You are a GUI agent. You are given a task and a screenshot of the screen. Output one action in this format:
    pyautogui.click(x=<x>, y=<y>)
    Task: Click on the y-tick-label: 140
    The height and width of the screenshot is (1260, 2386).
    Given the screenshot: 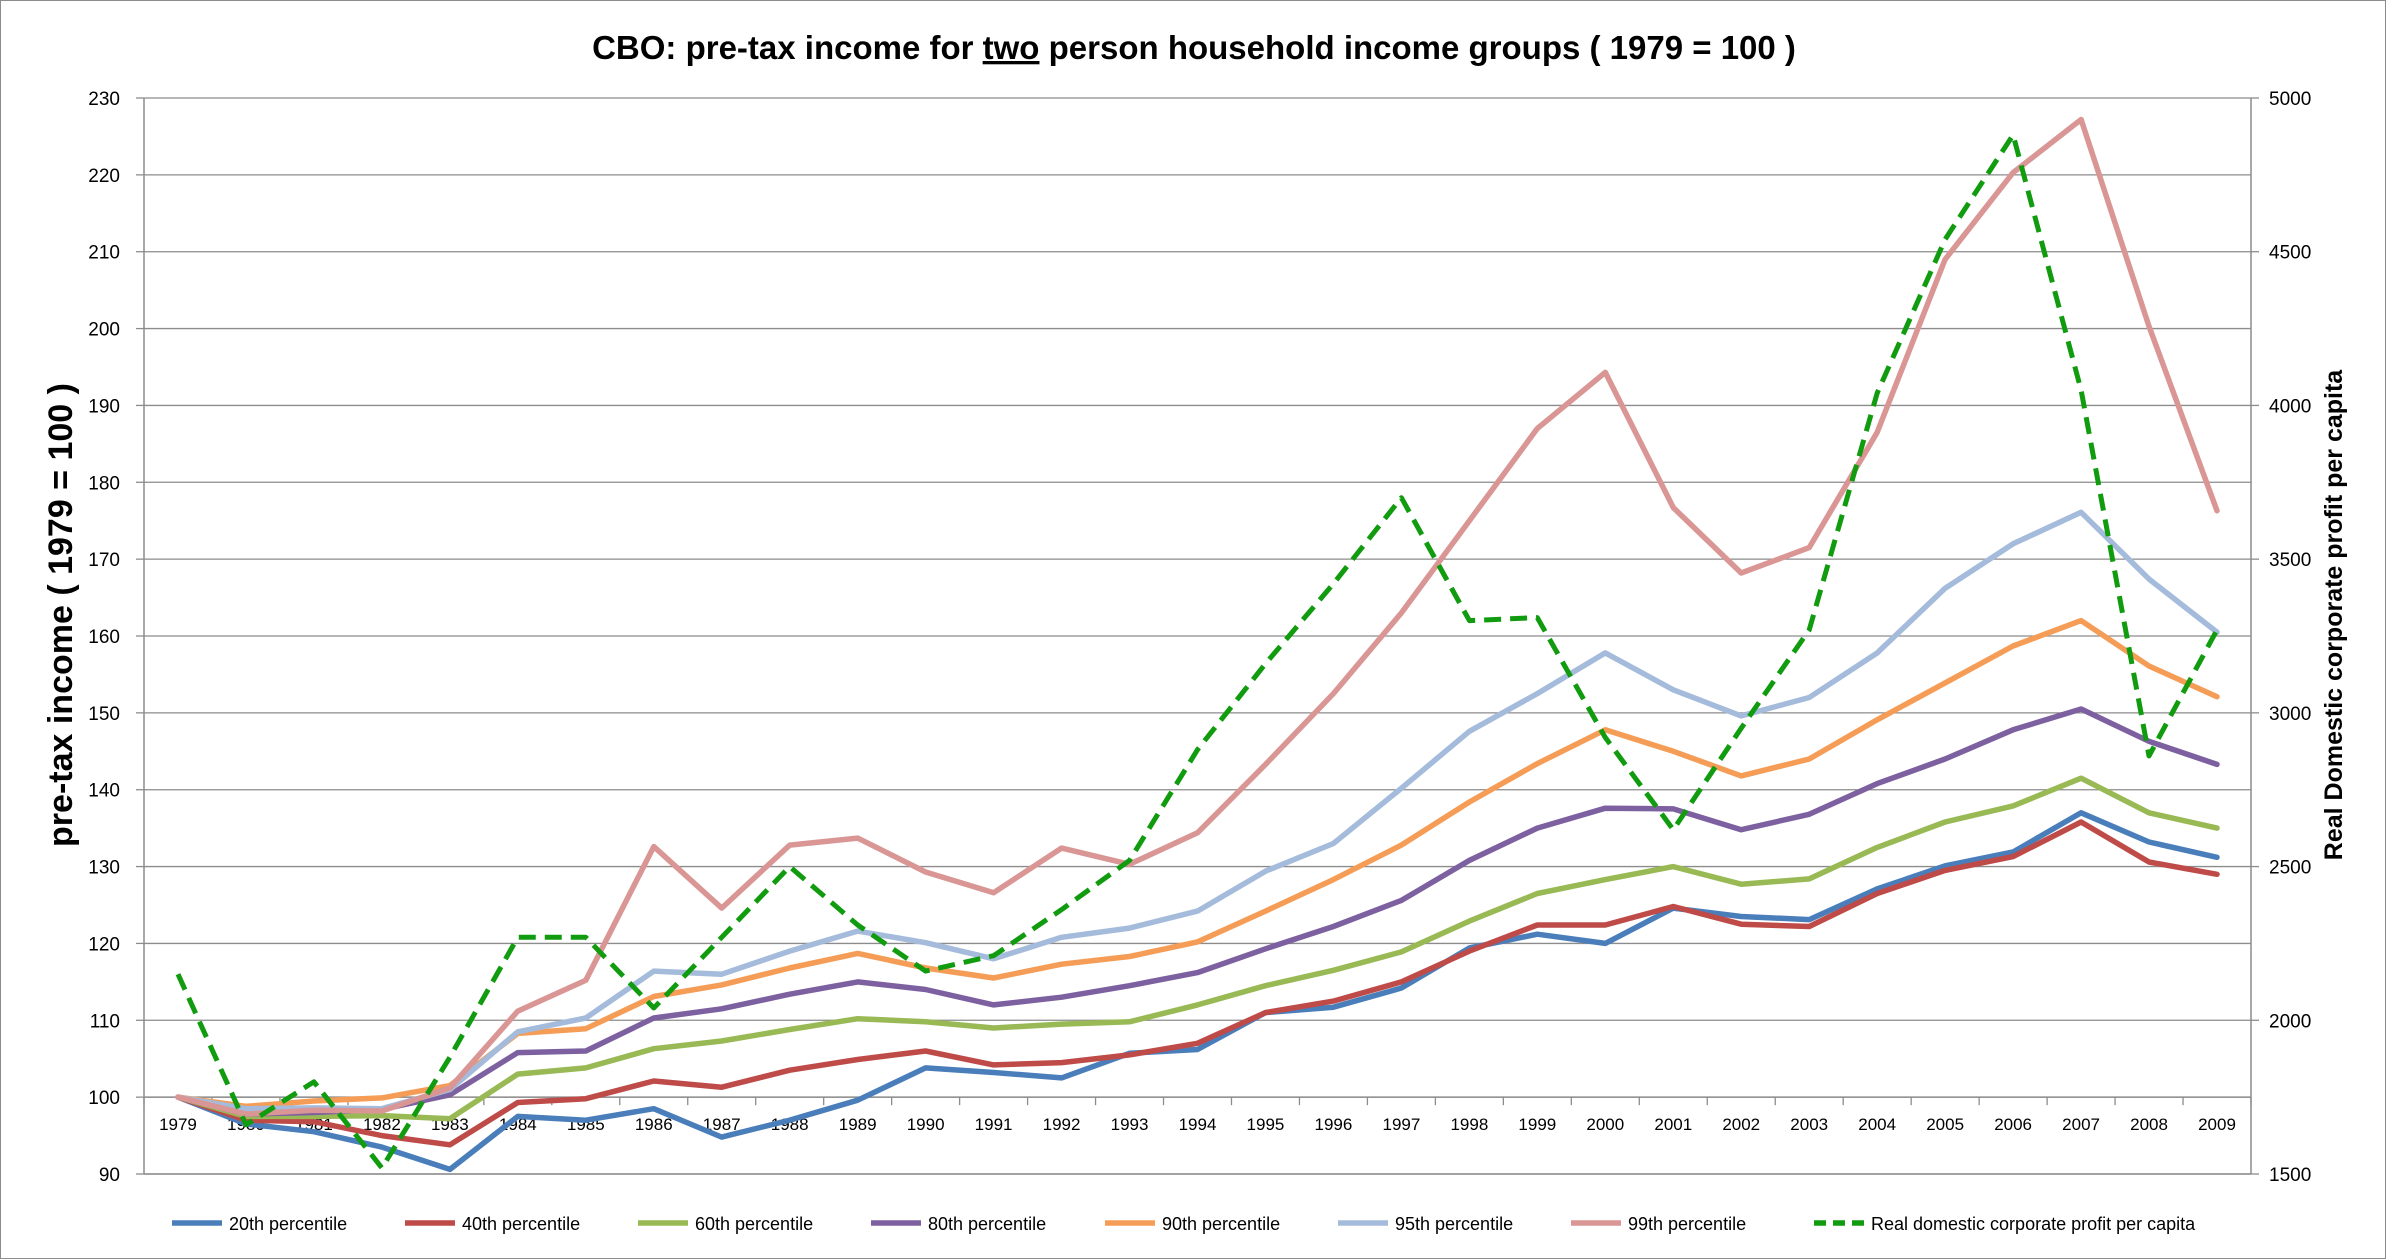 What is the action you would take?
    pyautogui.click(x=104, y=791)
    